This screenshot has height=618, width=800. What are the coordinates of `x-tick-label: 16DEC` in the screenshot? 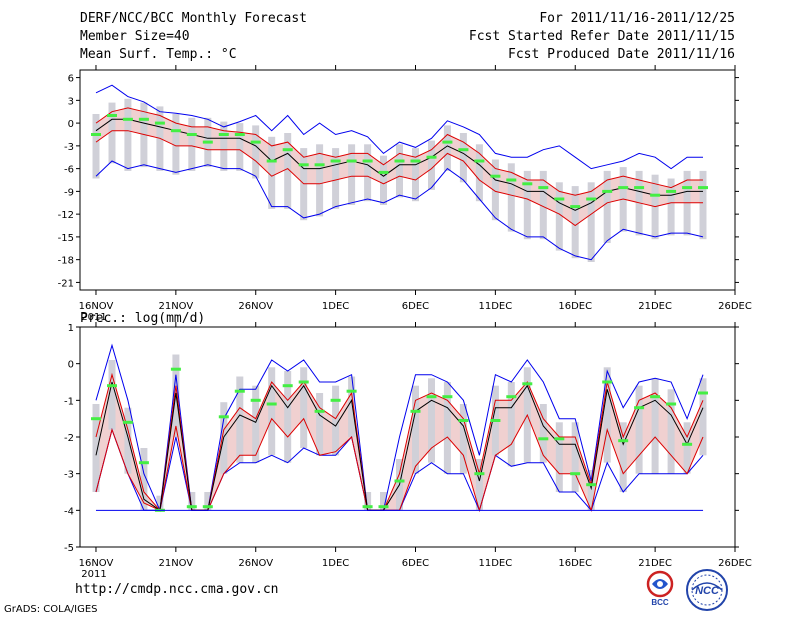 It's located at (575, 563).